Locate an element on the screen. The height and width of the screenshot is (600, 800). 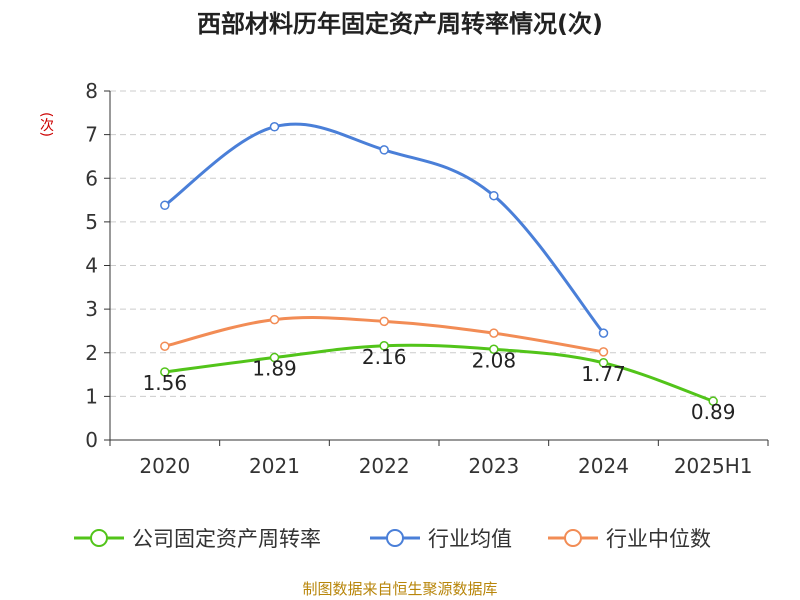
x-tick-label: 2022 is located at coordinates (384, 466).